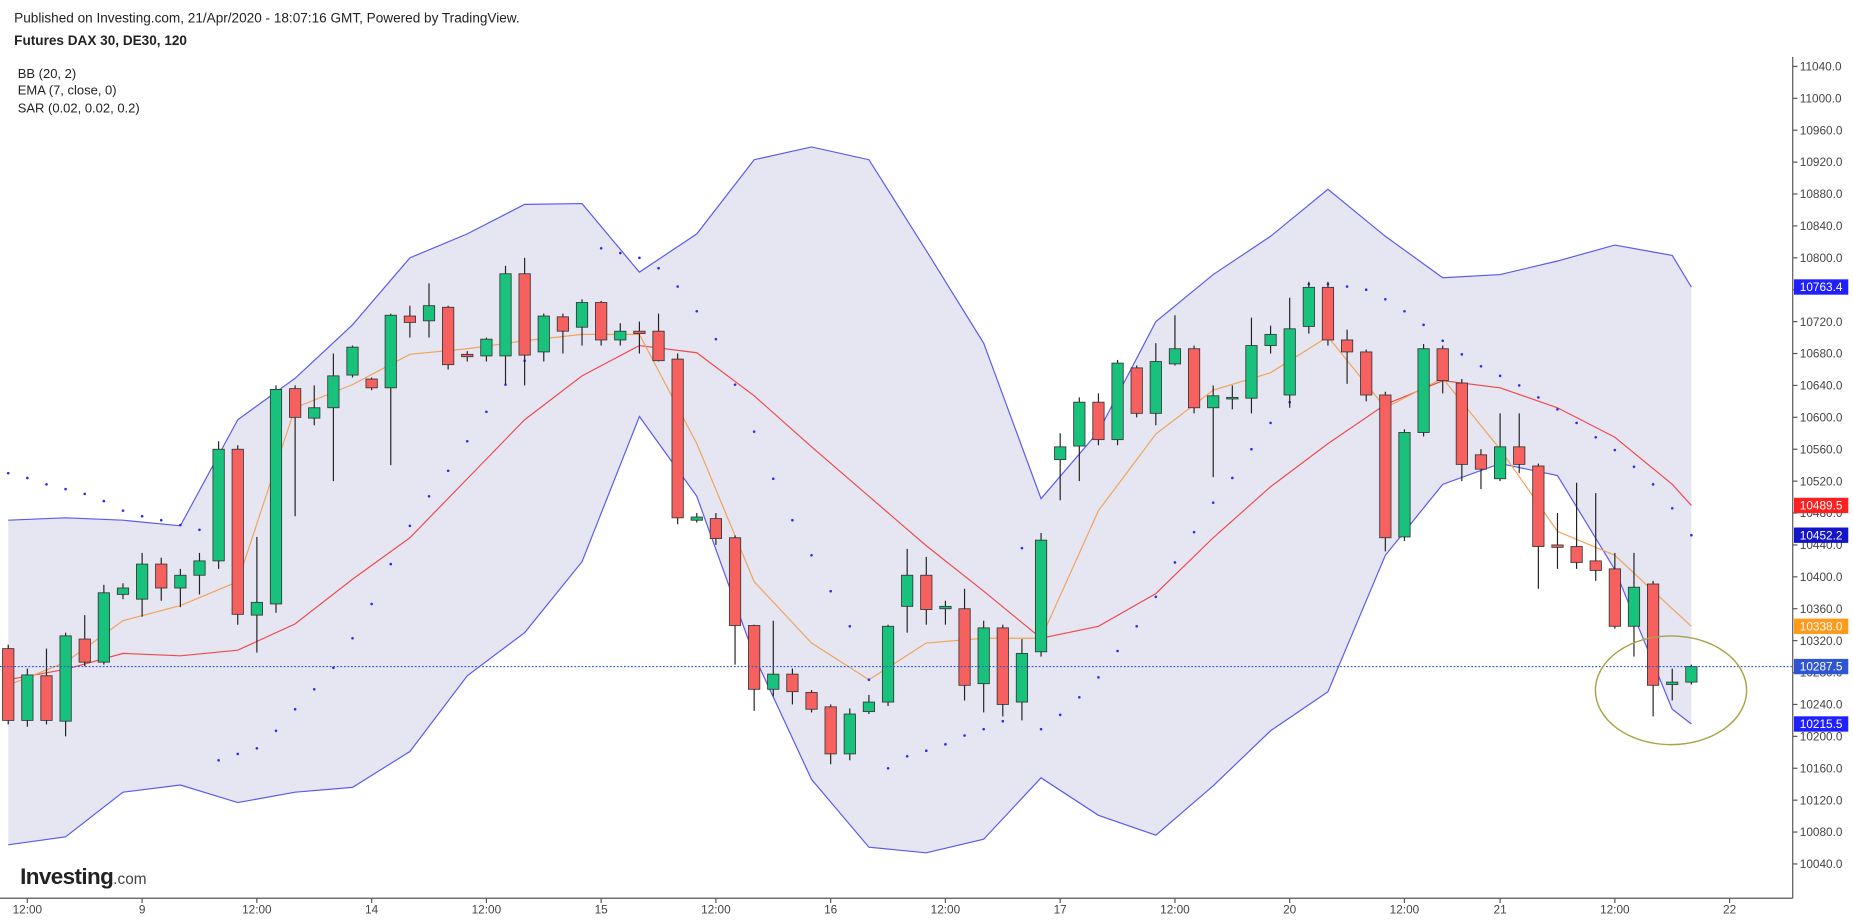 This screenshot has height=922, width=1853. What do you see at coordinates (372, 910) in the screenshot?
I see `x-tick-label: 14` at bounding box center [372, 910].